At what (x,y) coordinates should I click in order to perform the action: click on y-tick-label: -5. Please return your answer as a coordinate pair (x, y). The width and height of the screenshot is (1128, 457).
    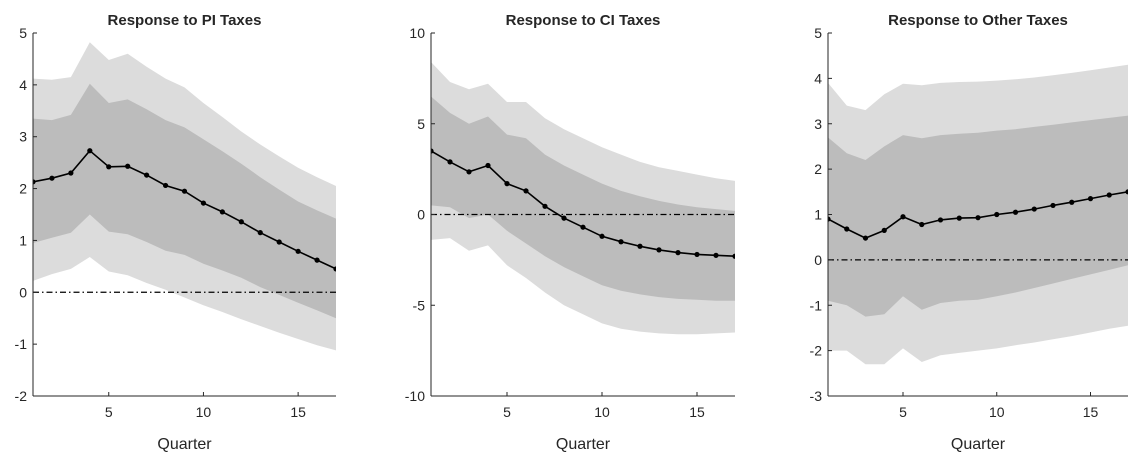
    Looking at the image, I should click on (419, 305).